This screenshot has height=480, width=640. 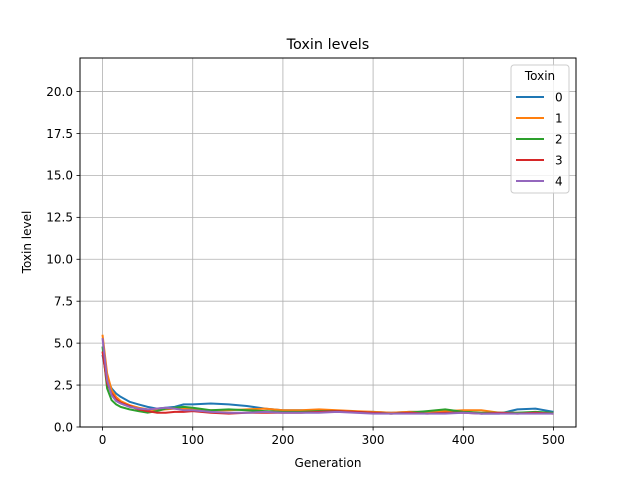 What do you see at coordinates (328, 45) in the screenshot?
I see `chart-title: Toxin levels` at bounding box center [328, 45].